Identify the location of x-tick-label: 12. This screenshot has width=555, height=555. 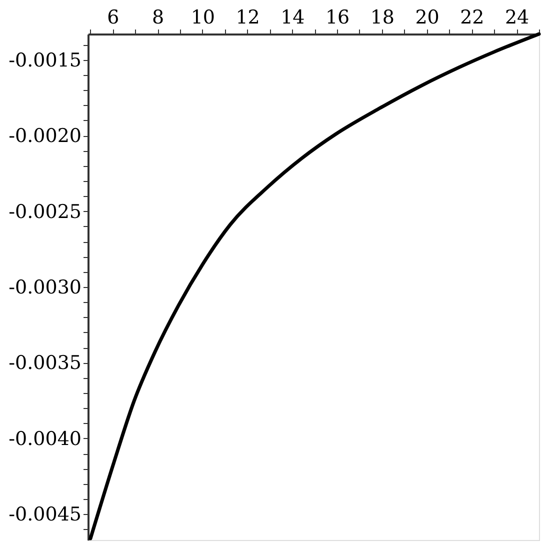
(248, 17).